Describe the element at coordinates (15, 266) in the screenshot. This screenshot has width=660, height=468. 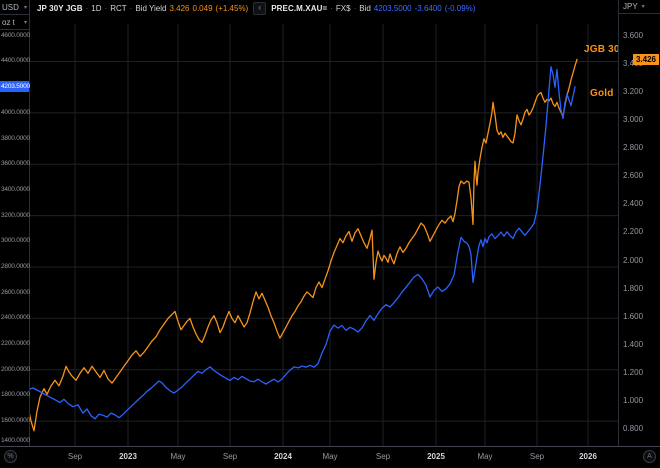
I see `left-axis-tick: 2800.0000` at that location.